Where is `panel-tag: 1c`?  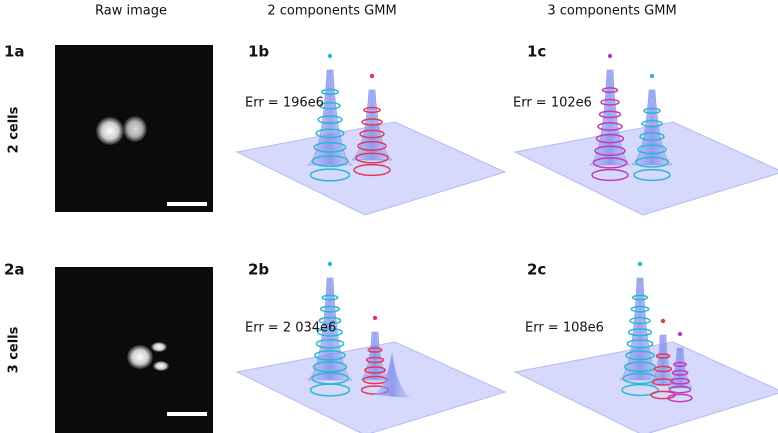
panel-tag: 1c is located at coordinates (536, 52).